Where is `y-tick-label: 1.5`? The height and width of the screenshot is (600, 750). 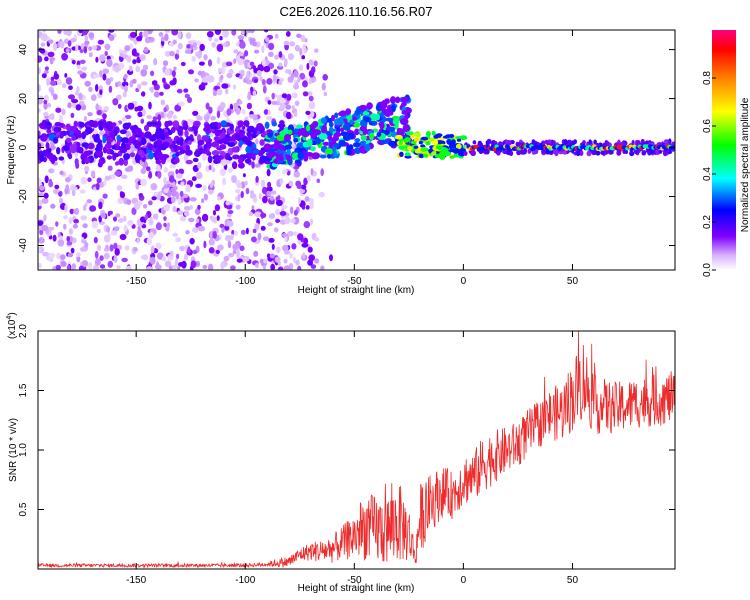
y-tick-label: 1.5 is located at coordinates (23, 390).